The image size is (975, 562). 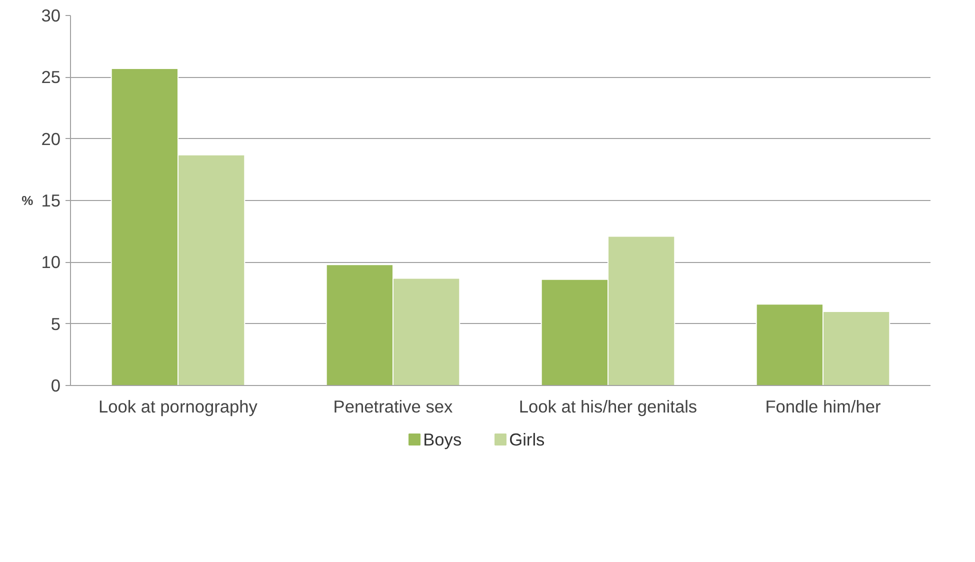 I want to click on y-tick-label: 30, so click(x=51, y=16).